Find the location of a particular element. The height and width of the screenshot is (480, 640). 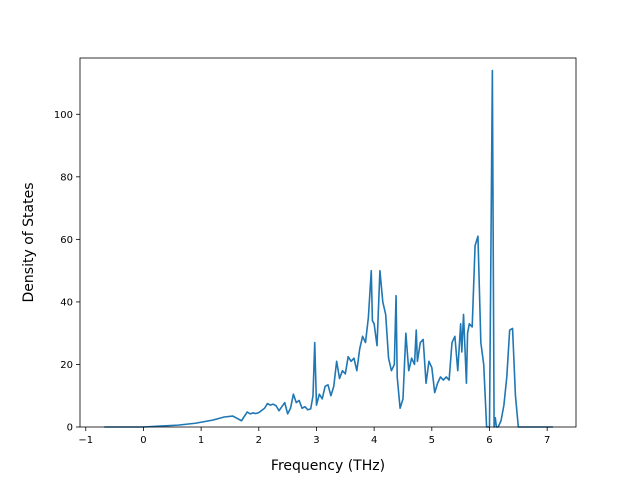

y-axis-ticks: 0 20 40 60 80 100 is located at coordinates (67, 272).